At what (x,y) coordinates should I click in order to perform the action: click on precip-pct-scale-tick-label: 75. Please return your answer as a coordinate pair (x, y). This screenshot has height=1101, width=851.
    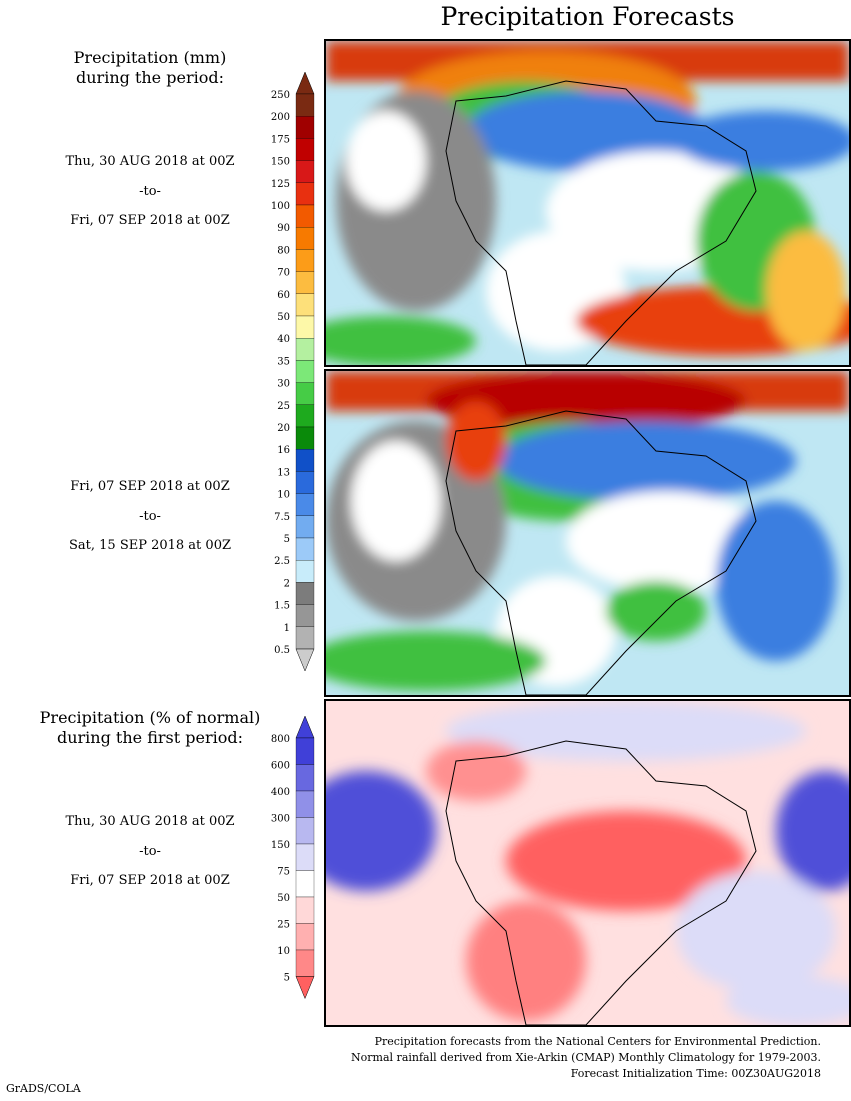
    Looking at the image, I should click on (283, 872).